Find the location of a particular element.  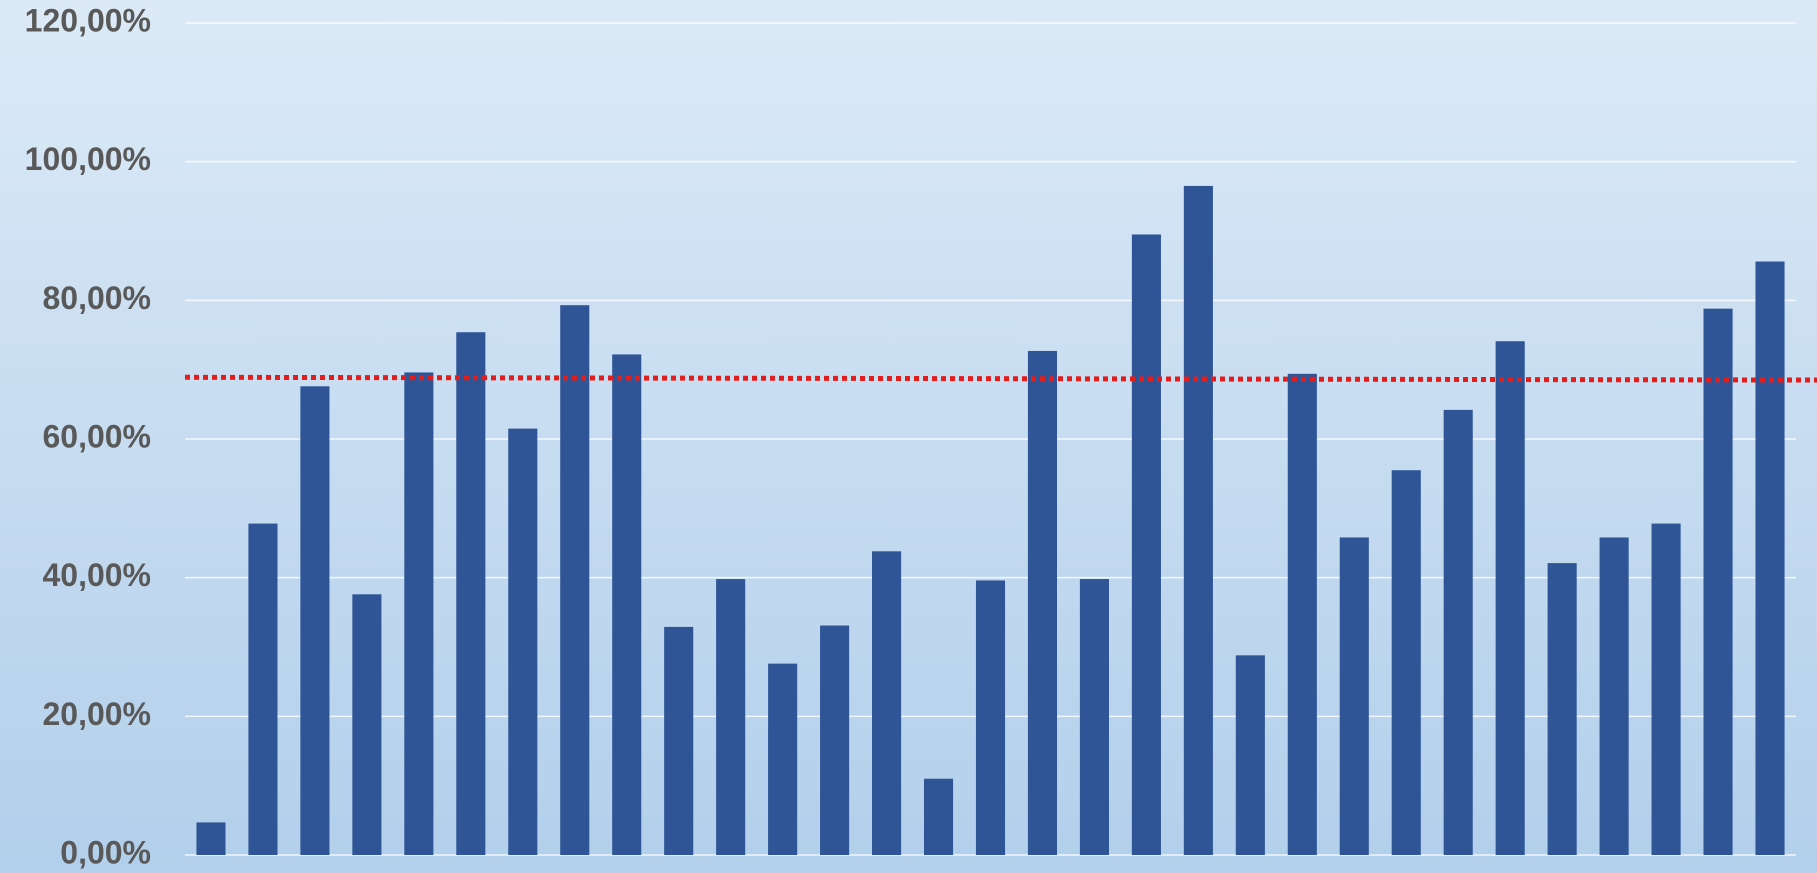

y-tick-label: 0,00% is located at coordinates (105, 852).